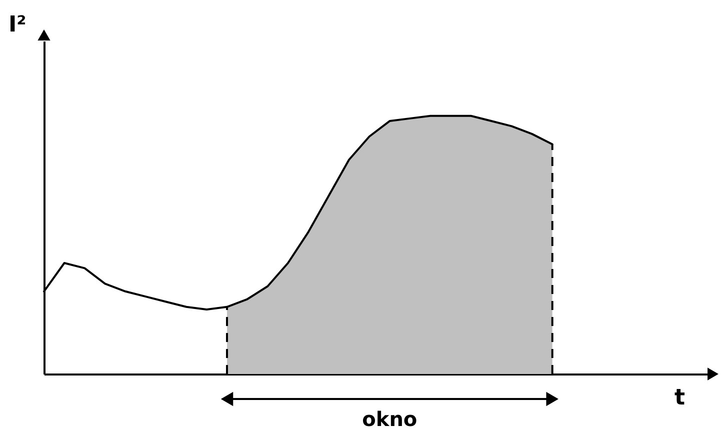  Describe the element at coordinates (17, 25) in the screenshot. I see `y-axis-title: I²` at that location.